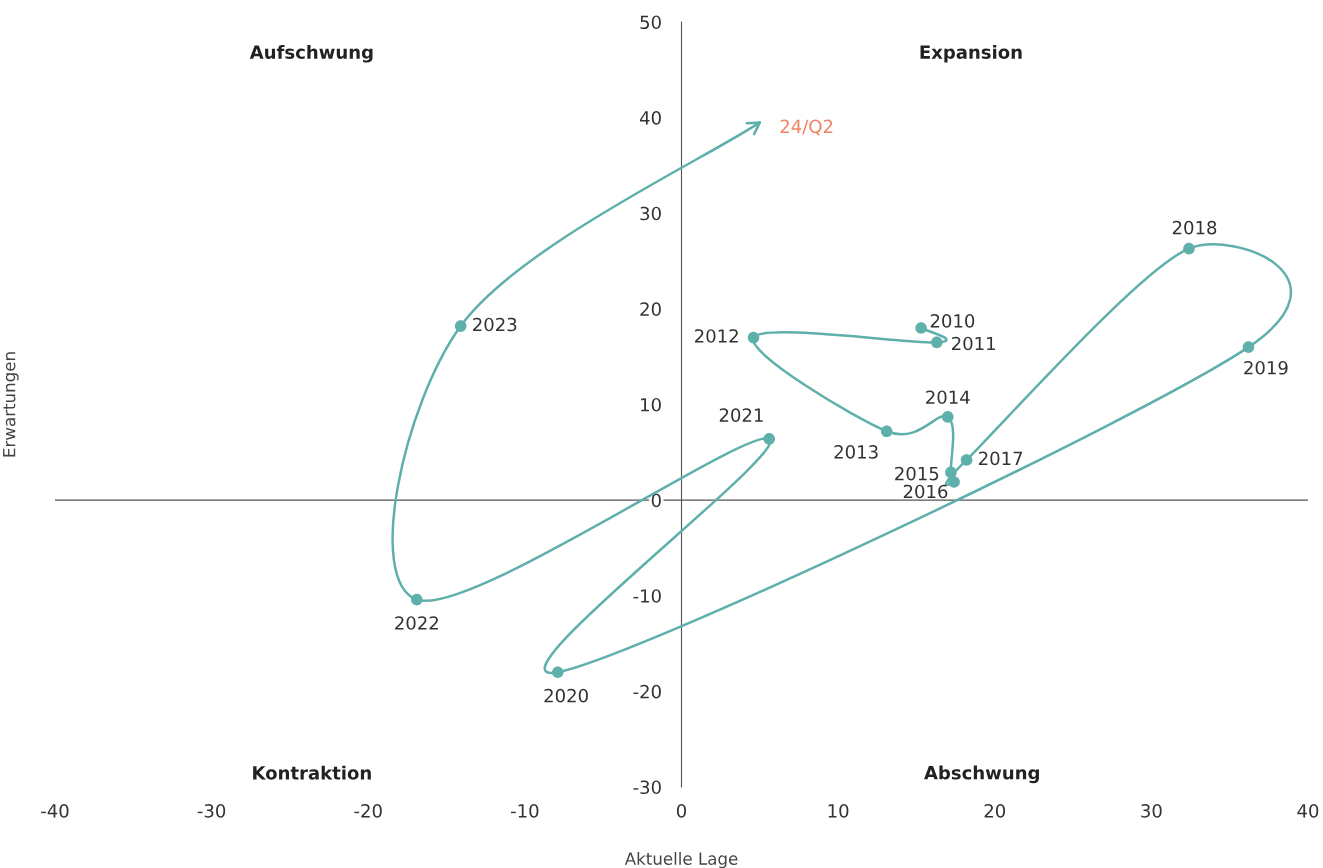  I want to click on y-tick-label: 10, so click(651, 404).